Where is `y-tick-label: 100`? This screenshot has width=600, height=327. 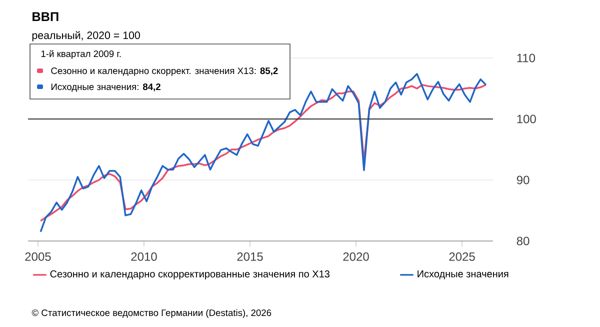 y-tick-label: 100 is located at coordinates (526, 119).